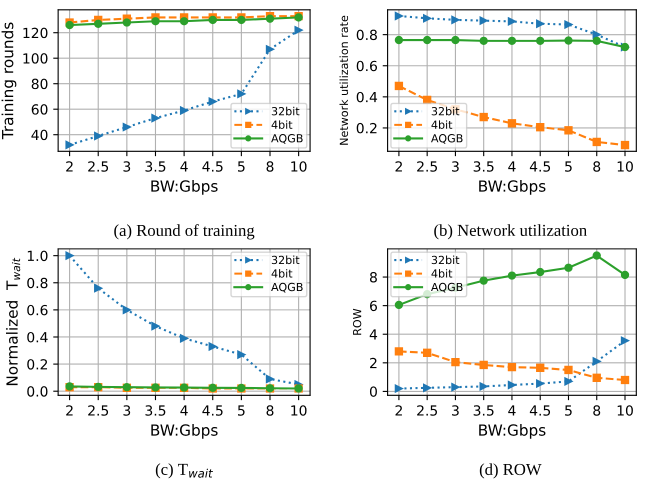 Image resolution: width=646 pixels, height=488 pixels. Describe the element at coordinates (184, 232) in the screenshot. I see `text: (a) Round of training` at that location.